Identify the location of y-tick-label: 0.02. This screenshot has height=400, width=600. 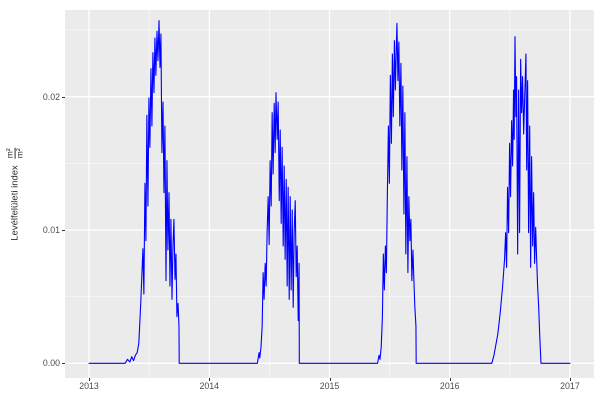
(51, 96).